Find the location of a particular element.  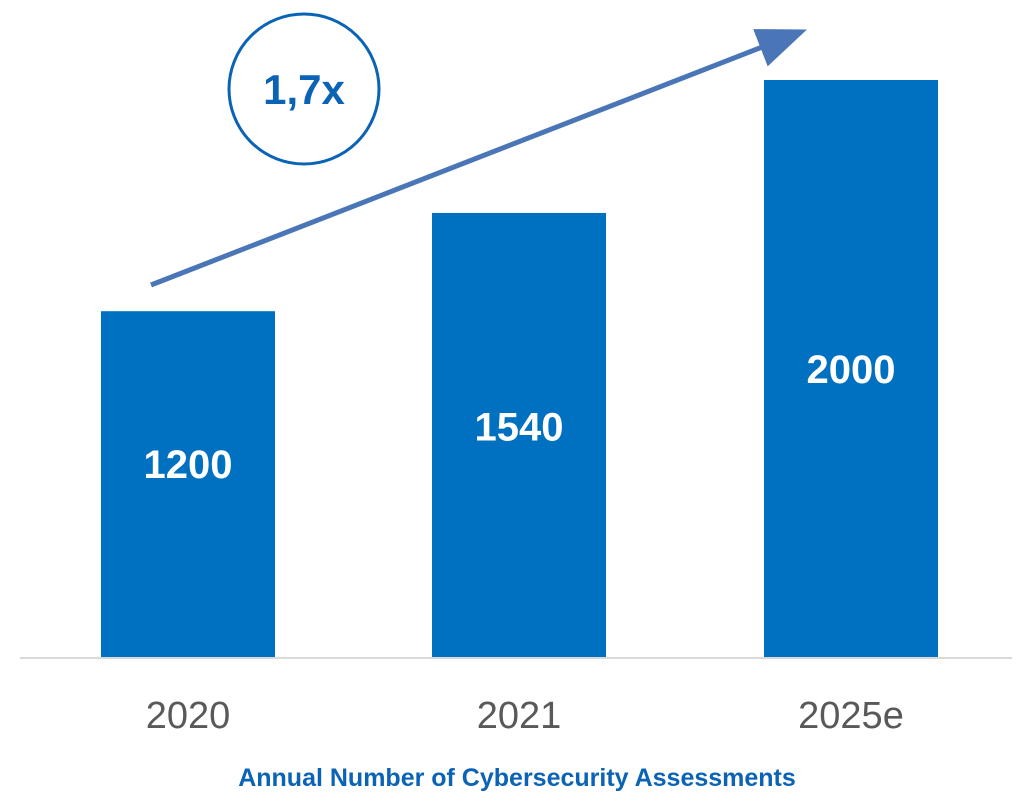

bar-value-label-2020: 1200 is located at coordinates (188, 465).